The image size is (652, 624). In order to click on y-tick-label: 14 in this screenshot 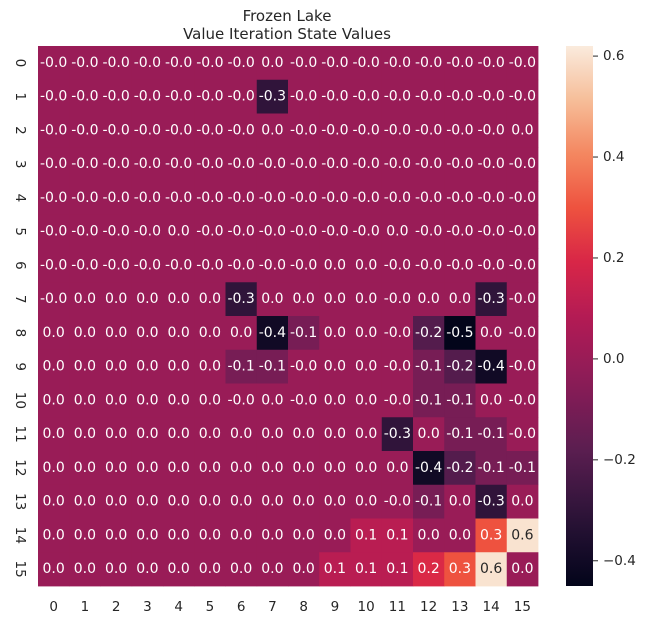, I will do `click(20, 535)`.